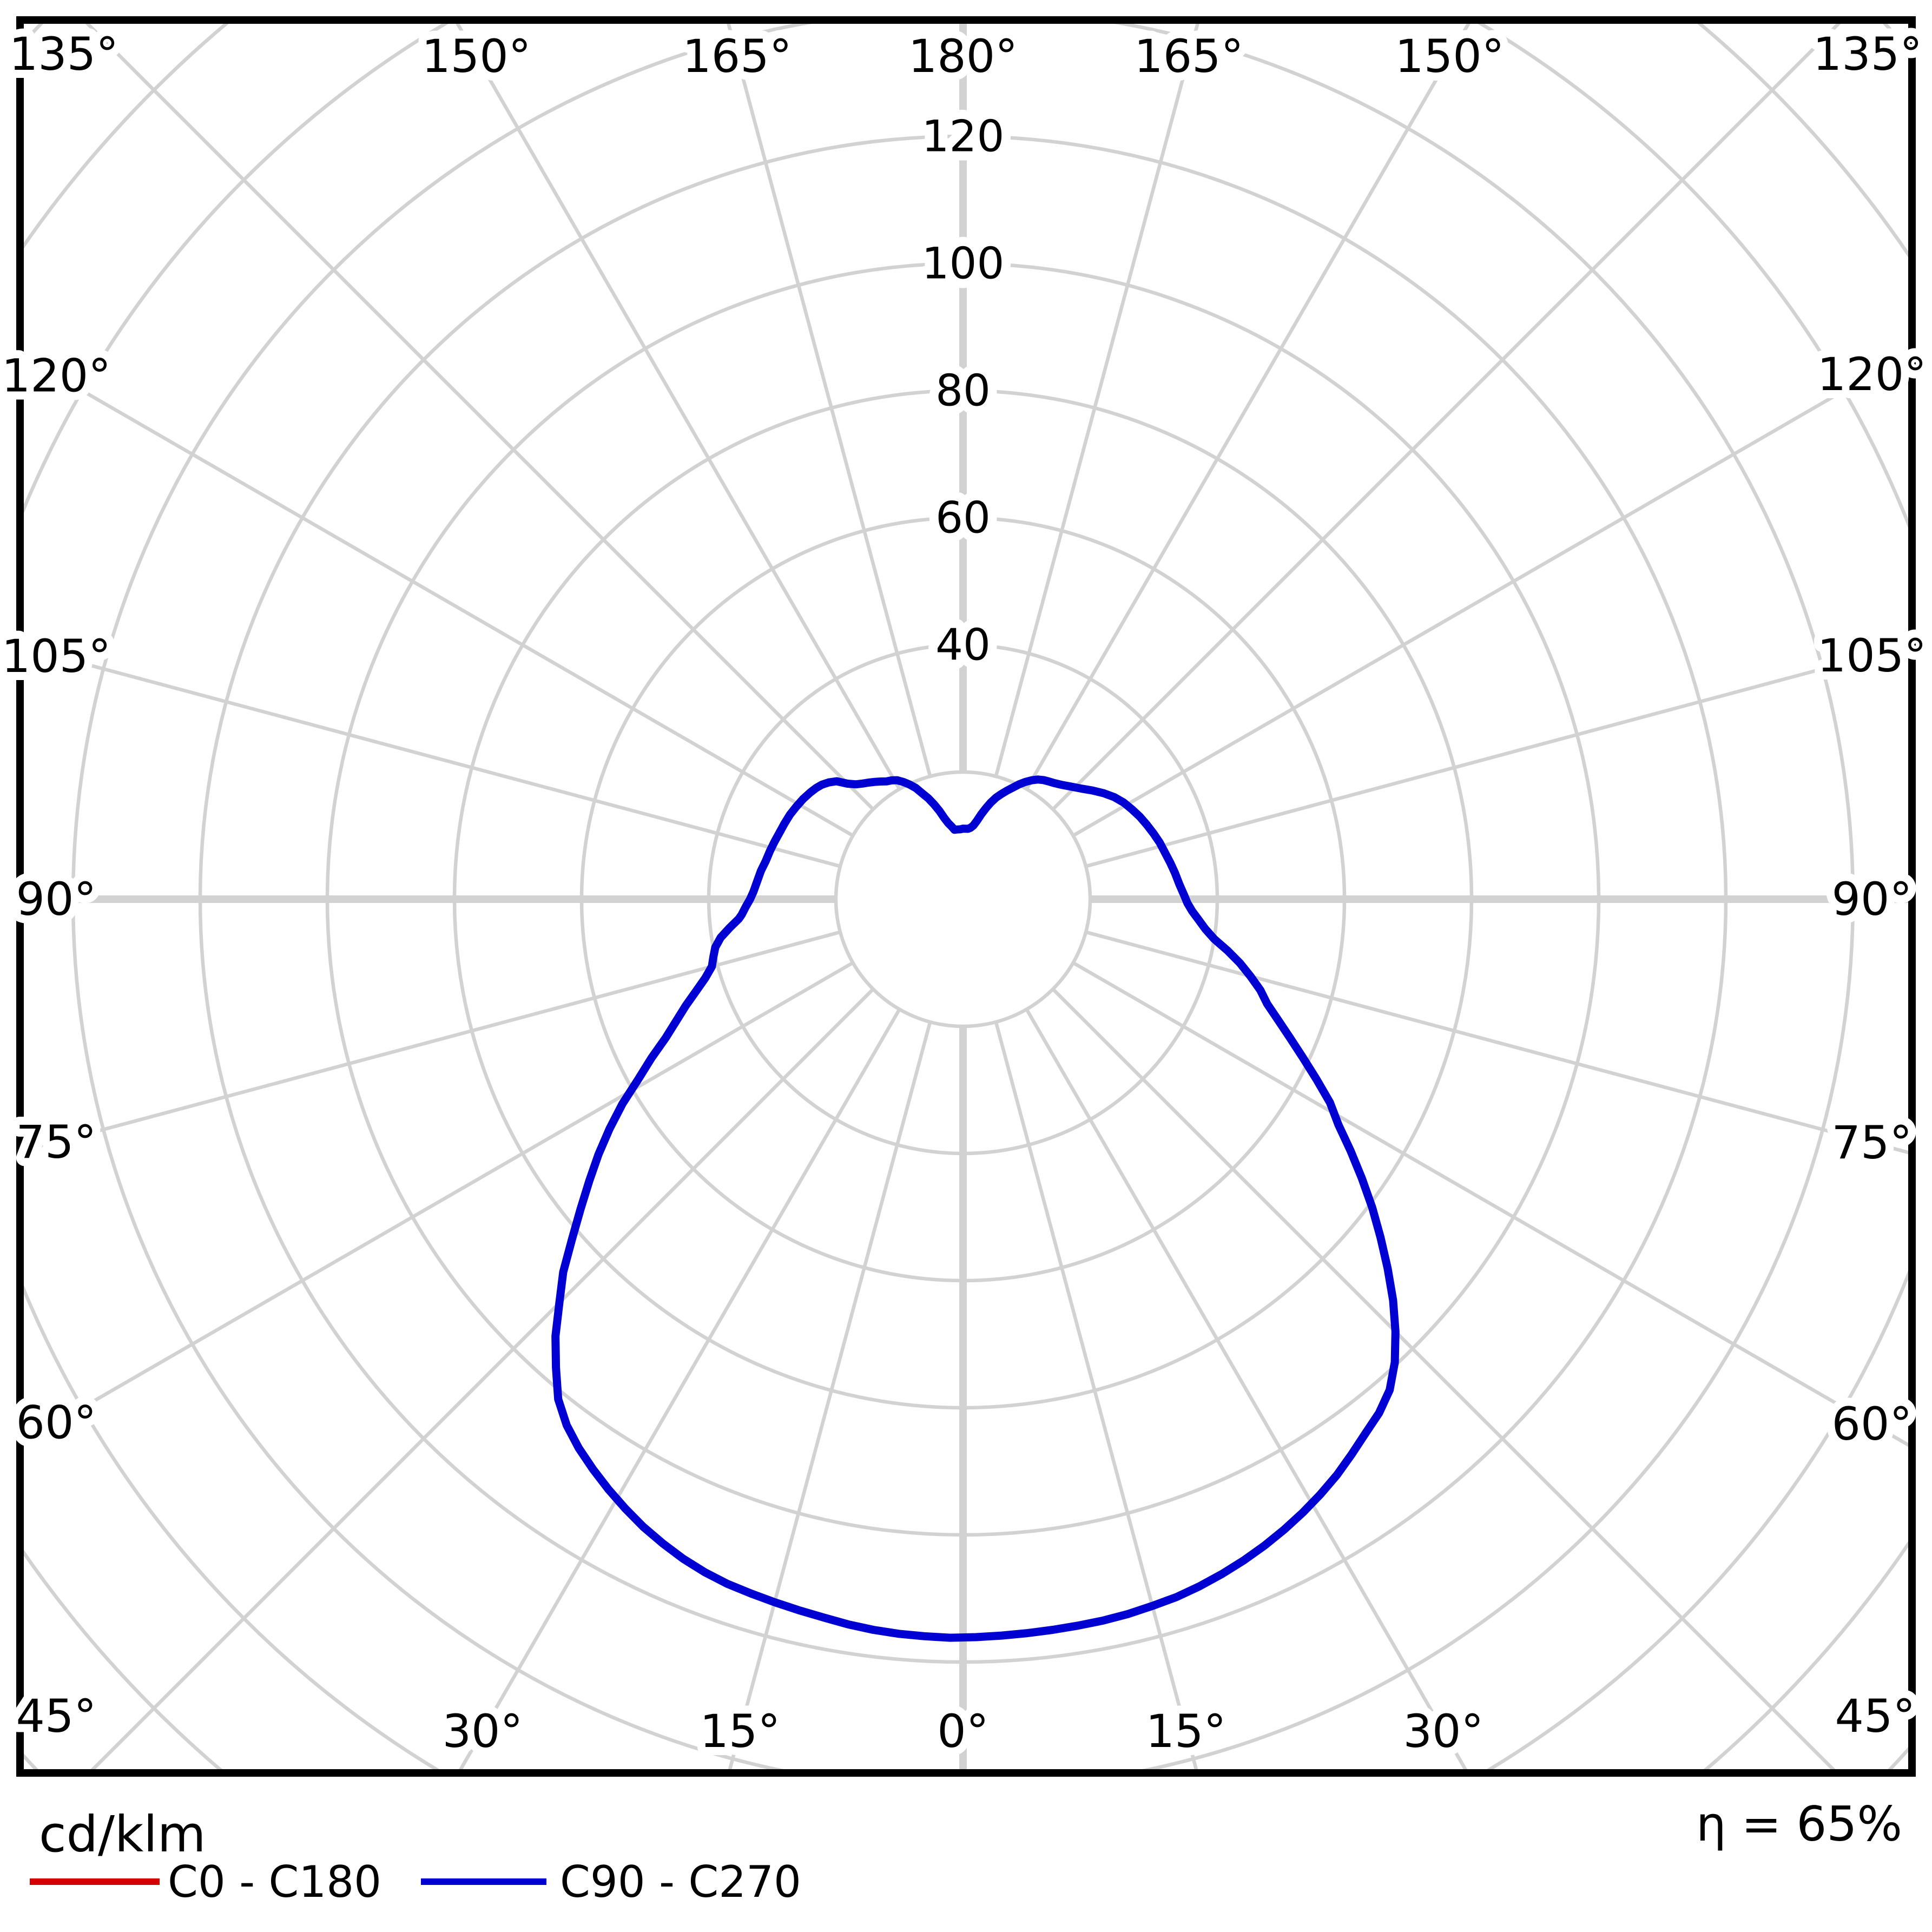  I want to click on angle-label-R90: 90°, so click(1873, 899).